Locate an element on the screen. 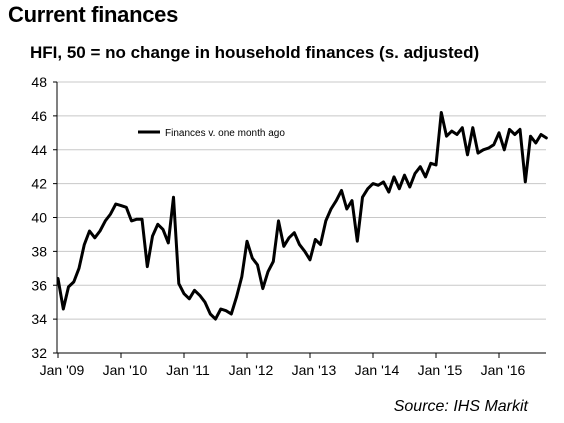  y-tick-label: 44 is located at coordinates (39, 150).